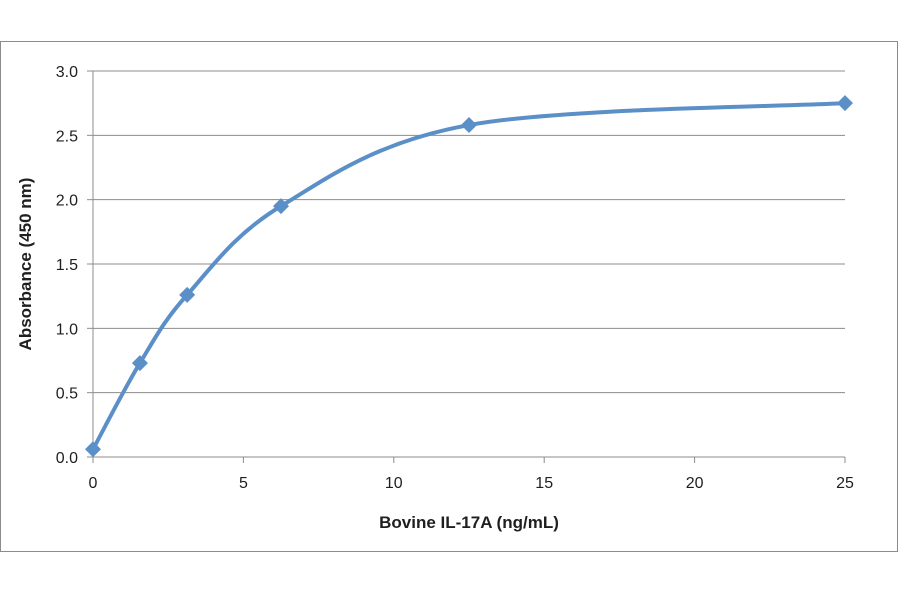  What do you see at coordinates (67, 136) in the screenshot?
I see `y-tick-label: 2.5` at bounding box center [67, 136].